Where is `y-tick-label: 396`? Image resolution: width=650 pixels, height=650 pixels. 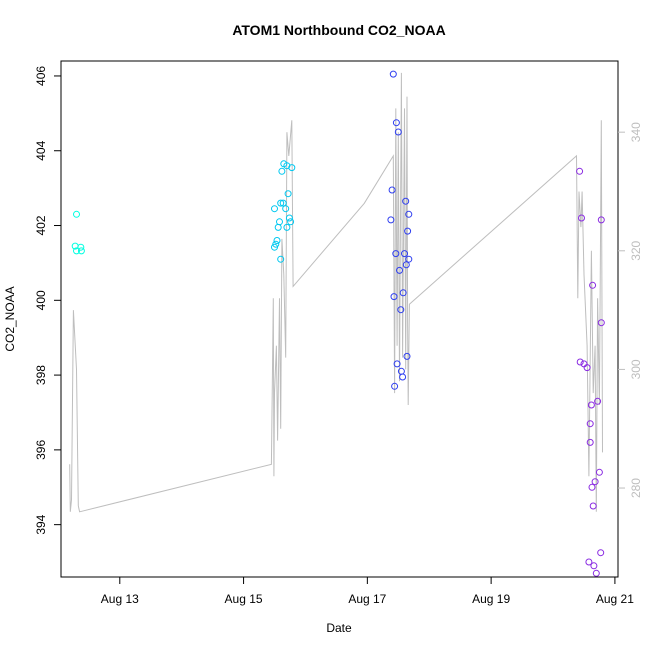
y-tick-label: 396 is located at coordinates (41, 450).